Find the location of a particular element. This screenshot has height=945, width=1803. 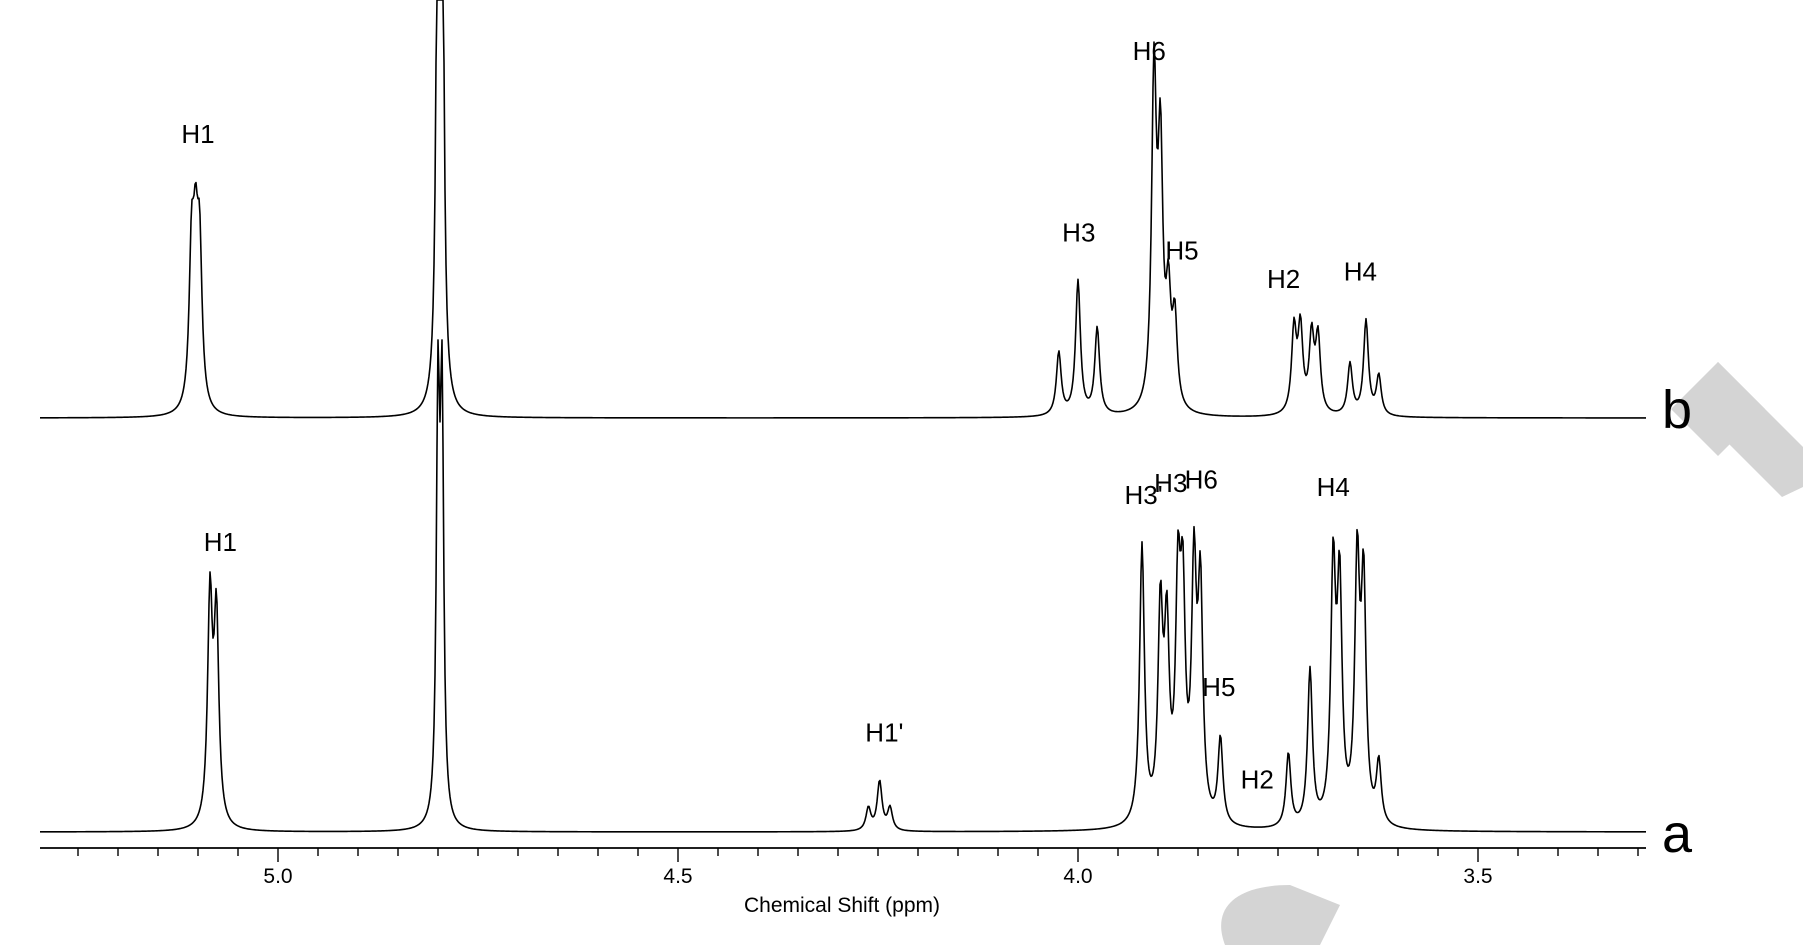

peak-label-b-3: H5 is located at coordinates (1181, 251).